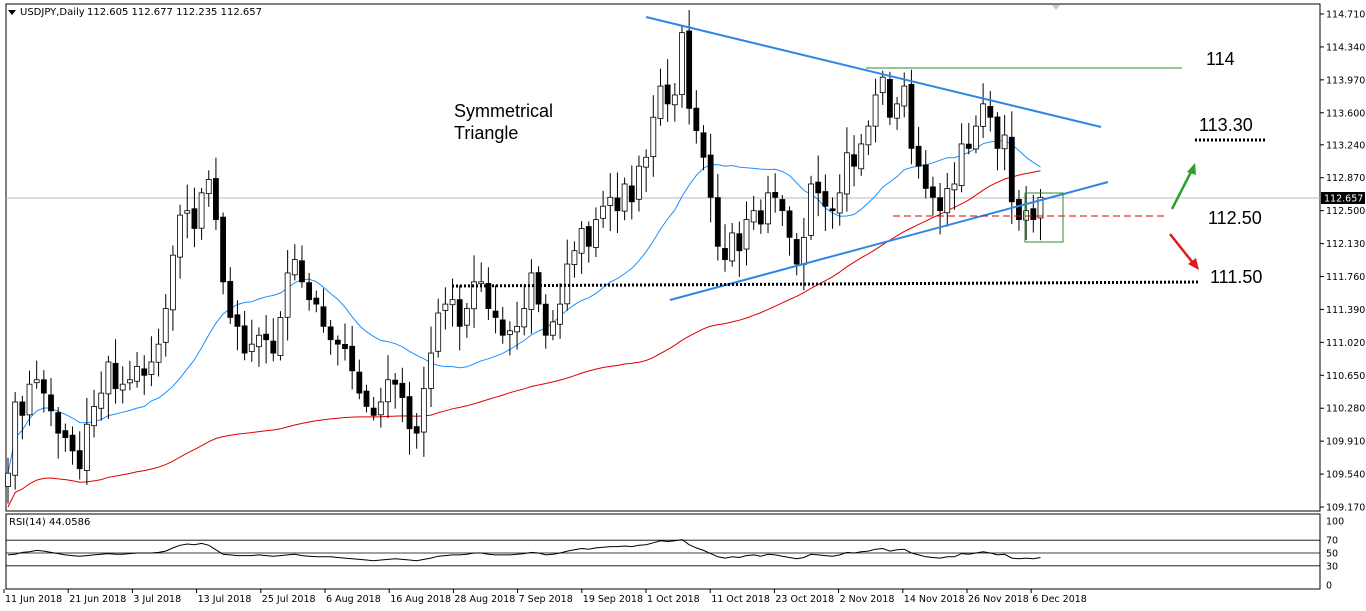 Image resolution: width=1366 pixels, height=611 pixels. What do you see at coordinates (873, 72) in the screenshot?
I see `triangle-upper-trendline` at bounding box center [873, 72].